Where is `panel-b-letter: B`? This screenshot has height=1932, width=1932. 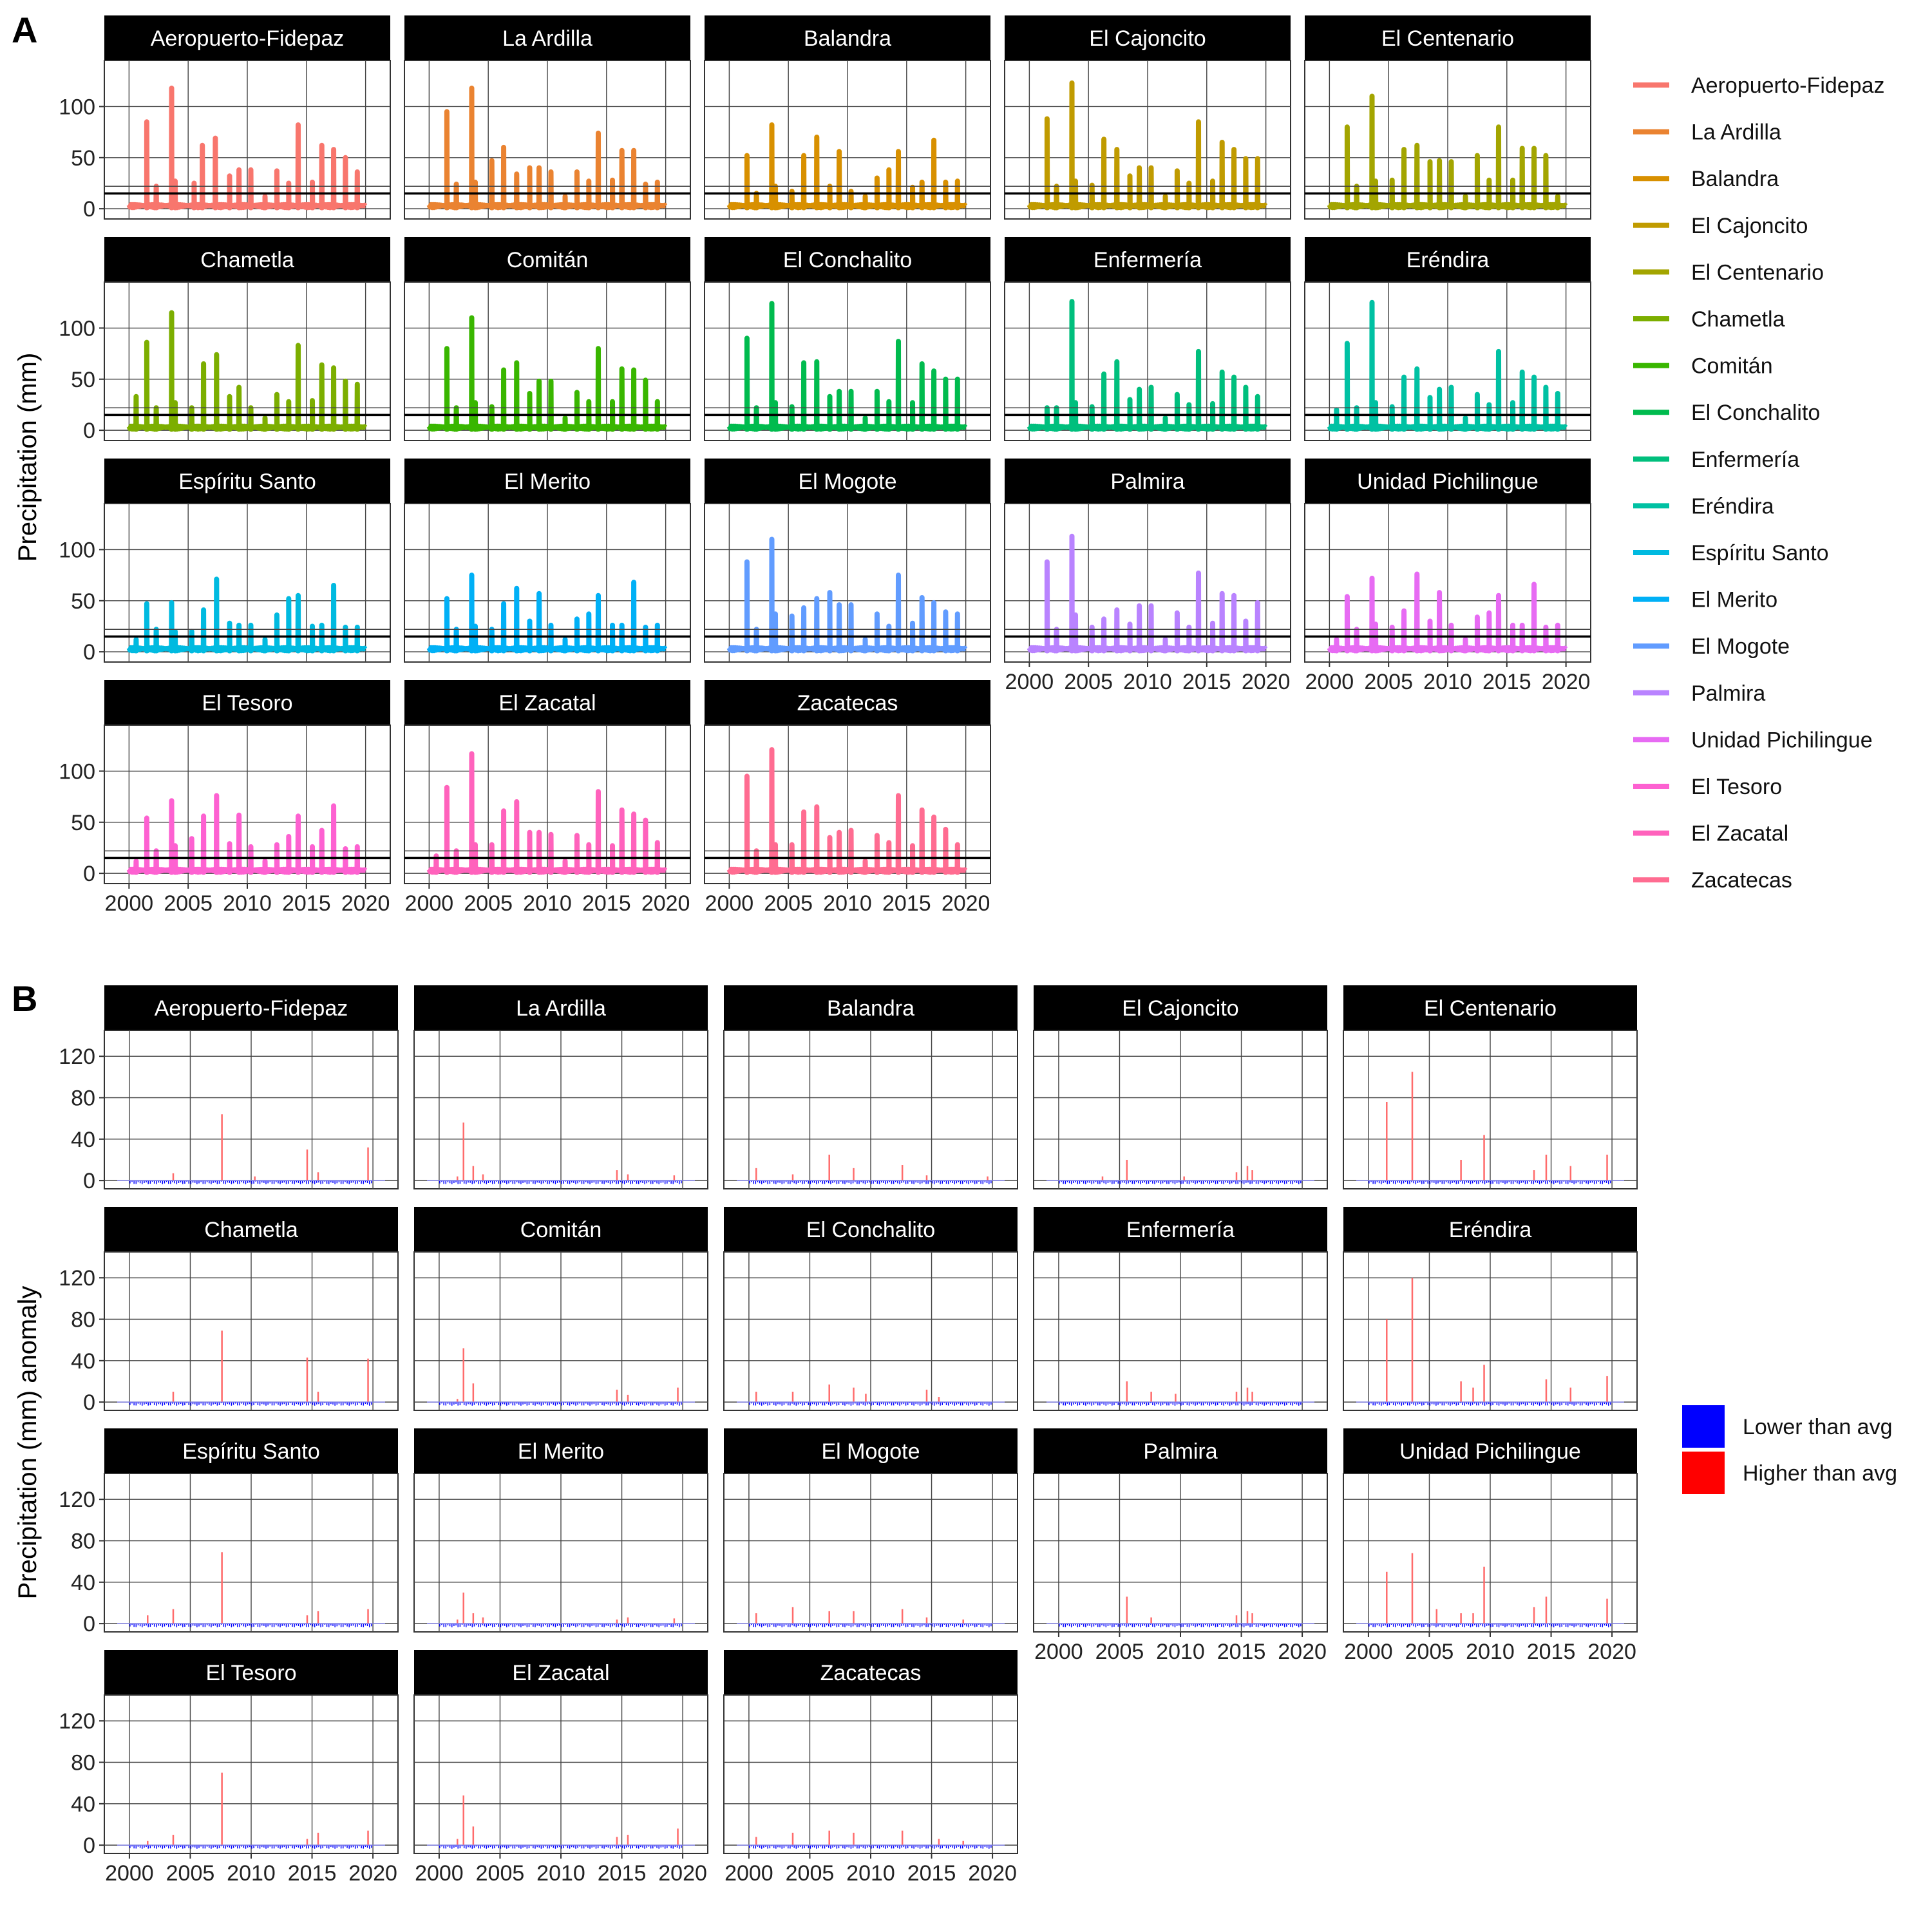 panel-b-letter: B is located at coordinates (24, 999).